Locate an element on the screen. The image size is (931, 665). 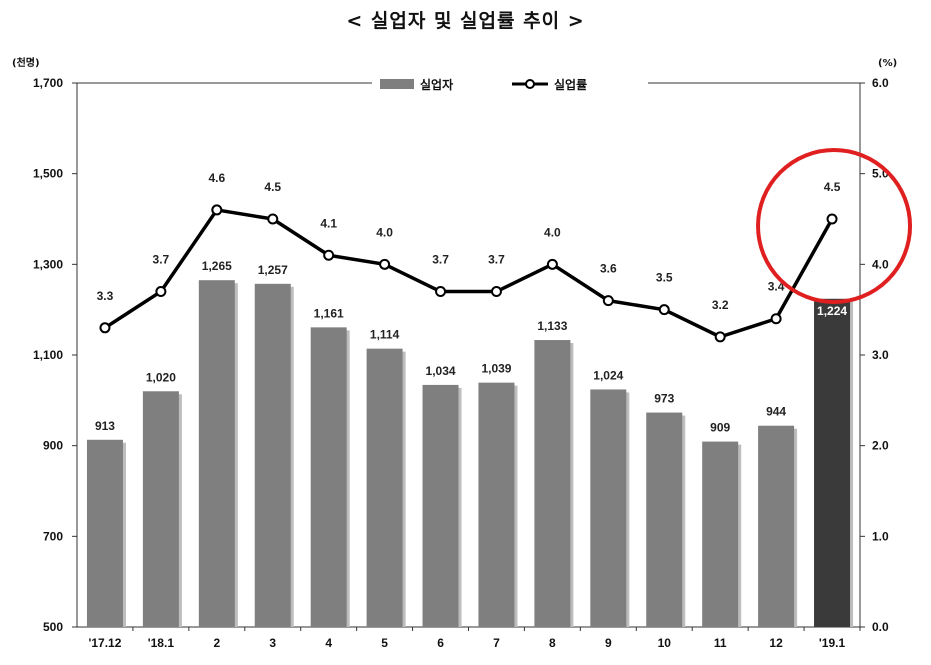
y-left-tick-label: 1,300 is located at coordinates (48, 264).